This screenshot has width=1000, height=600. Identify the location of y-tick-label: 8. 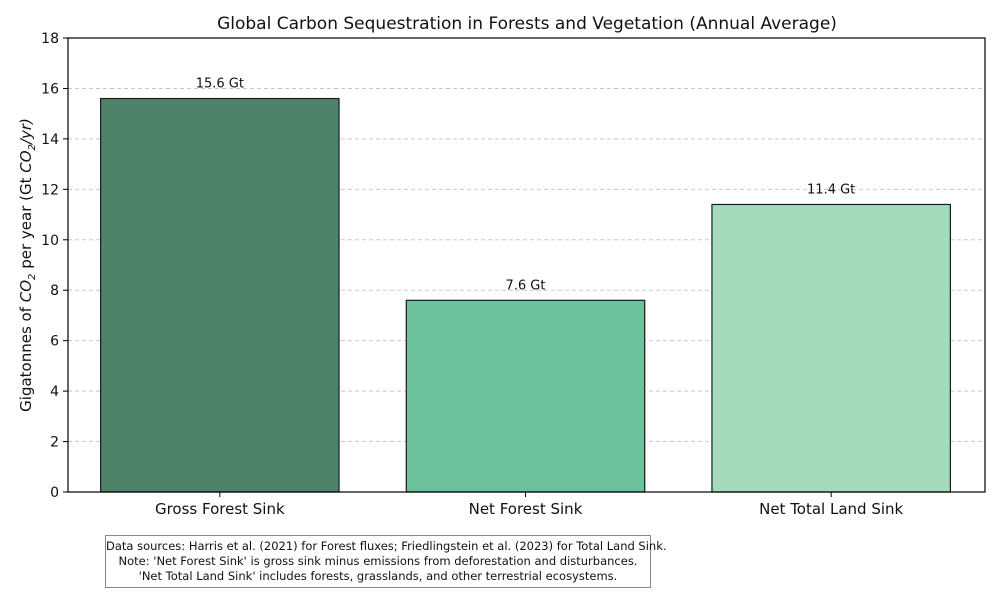
(54, 291).